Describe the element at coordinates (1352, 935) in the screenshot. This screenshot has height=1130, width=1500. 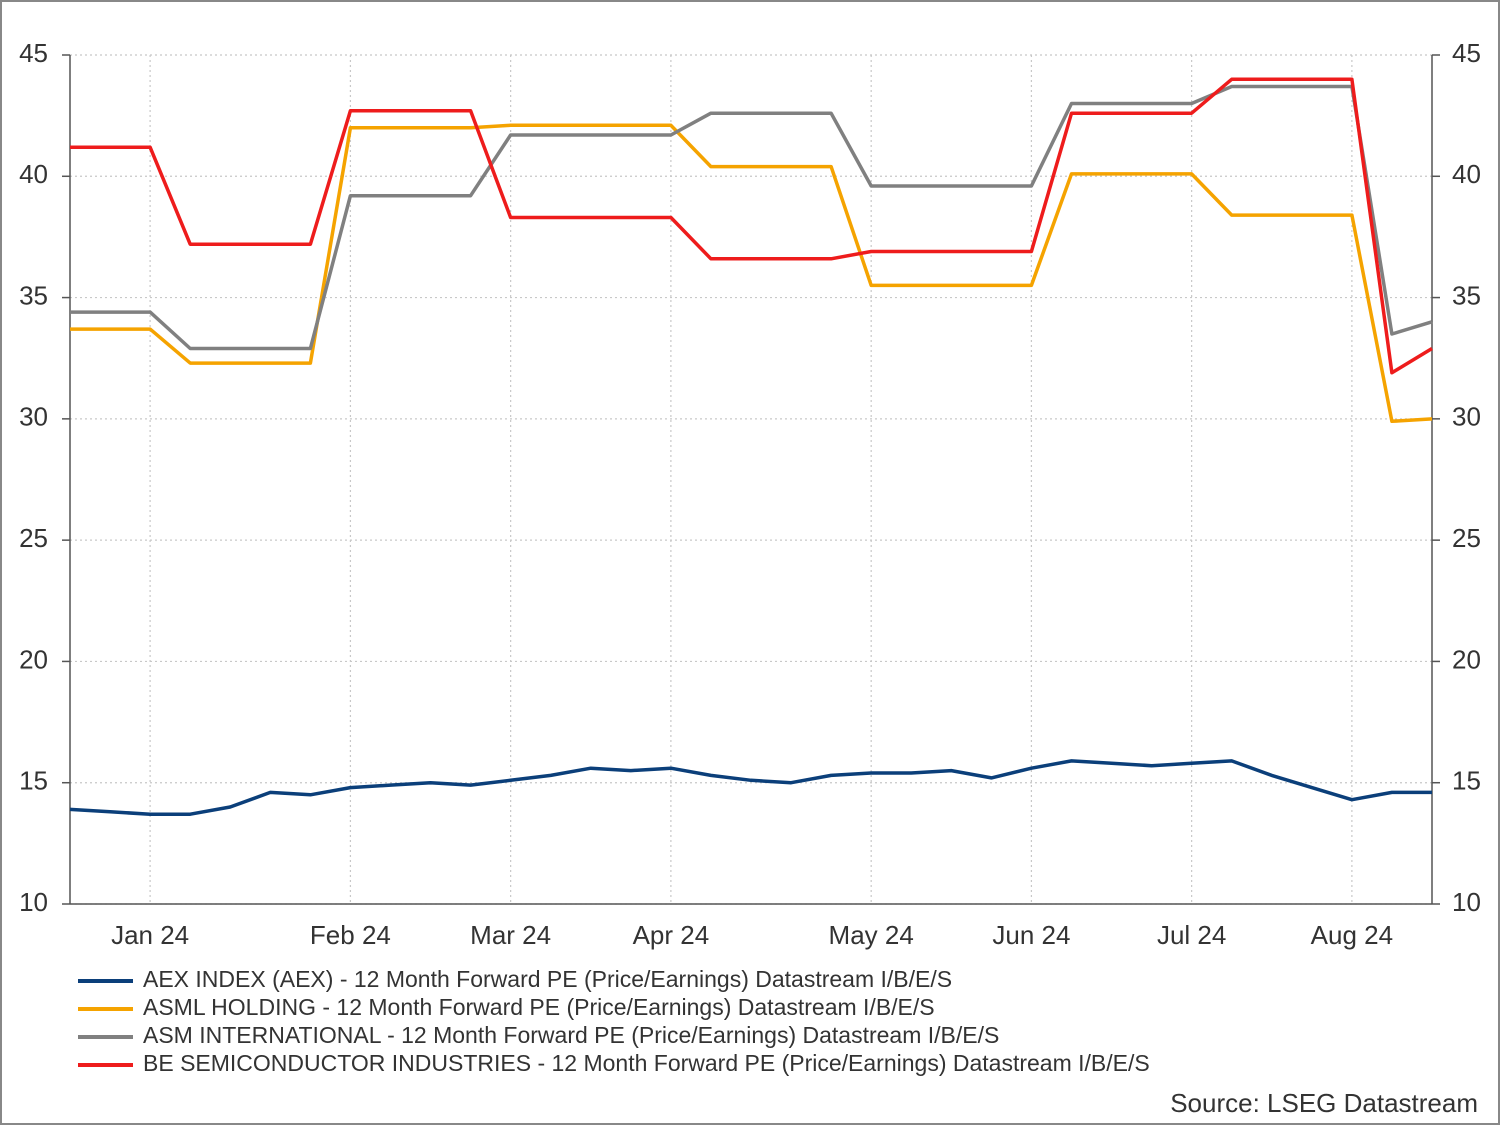
I see `x-tick-label: Aug 24` at that location.